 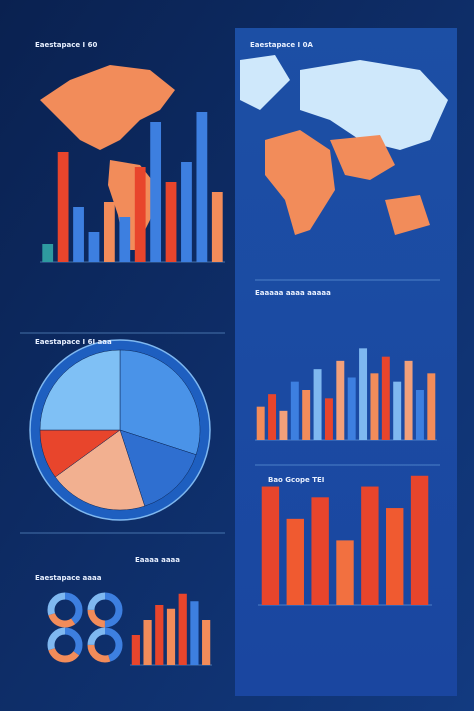 I want to click on chart-title: Eaaaaa aaaa aaaaa, so click(x=293, y=293).